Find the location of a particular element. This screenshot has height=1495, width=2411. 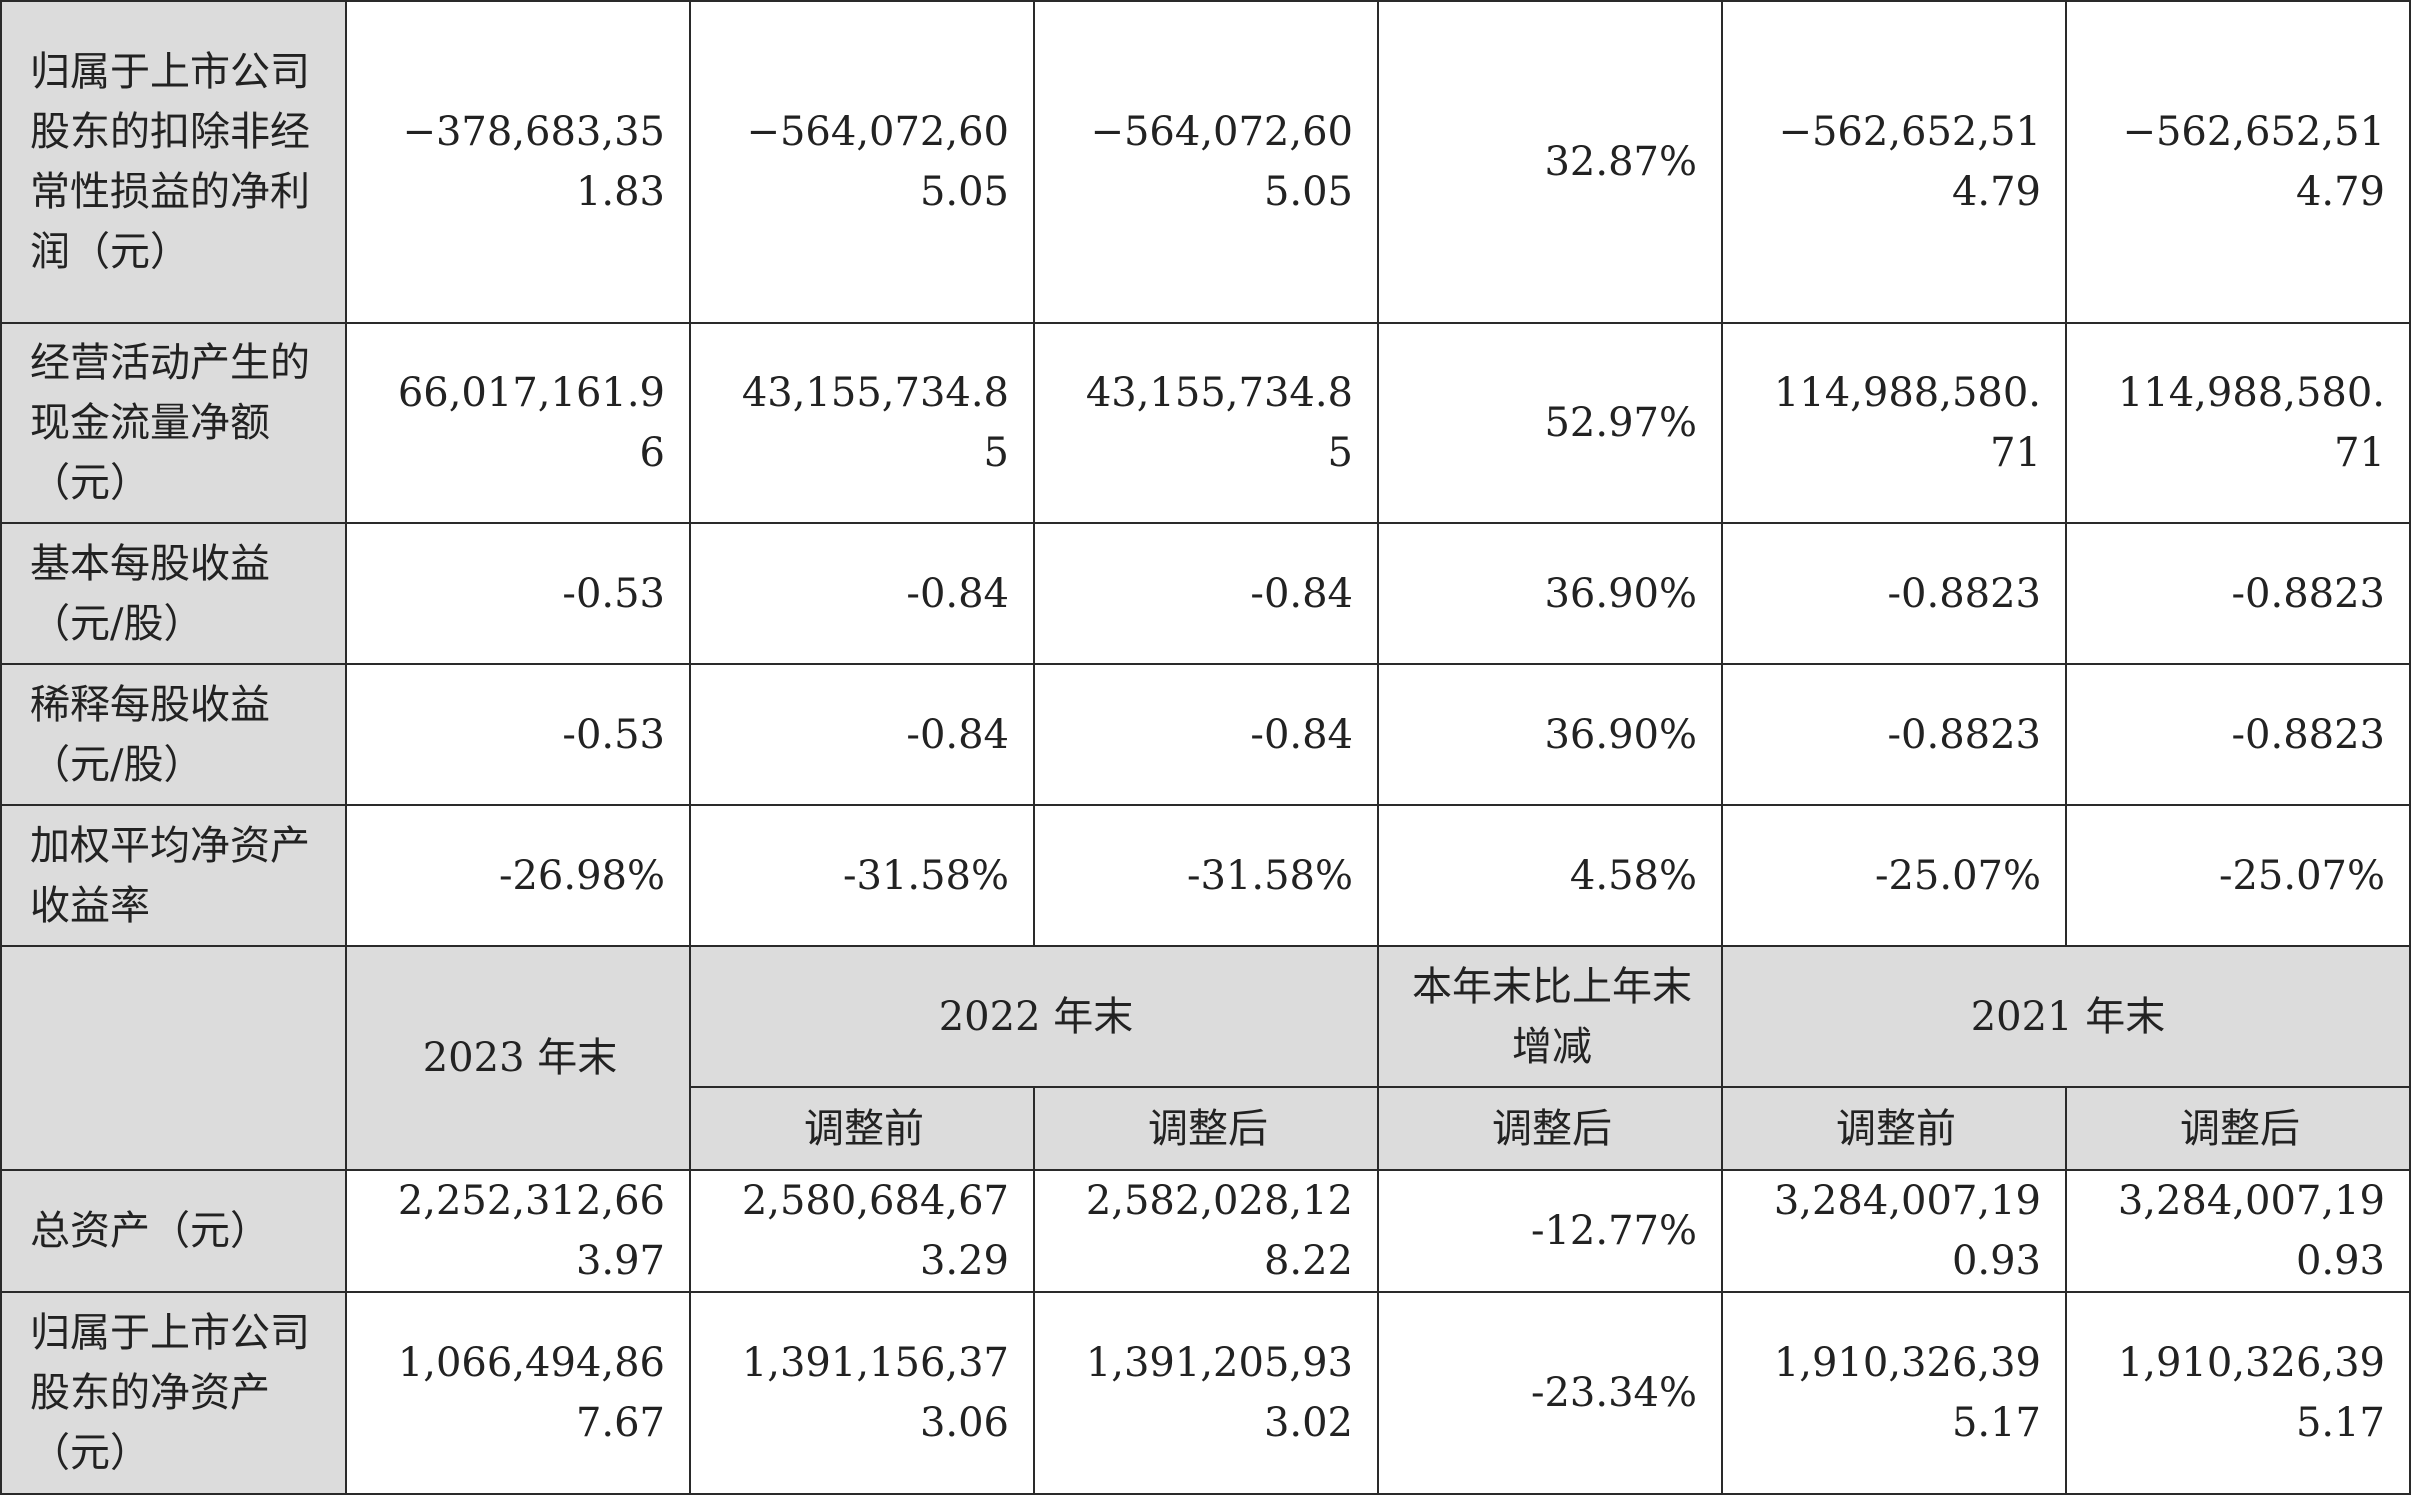

value-cell: 52.97% is located at coordinates (1550, 423).